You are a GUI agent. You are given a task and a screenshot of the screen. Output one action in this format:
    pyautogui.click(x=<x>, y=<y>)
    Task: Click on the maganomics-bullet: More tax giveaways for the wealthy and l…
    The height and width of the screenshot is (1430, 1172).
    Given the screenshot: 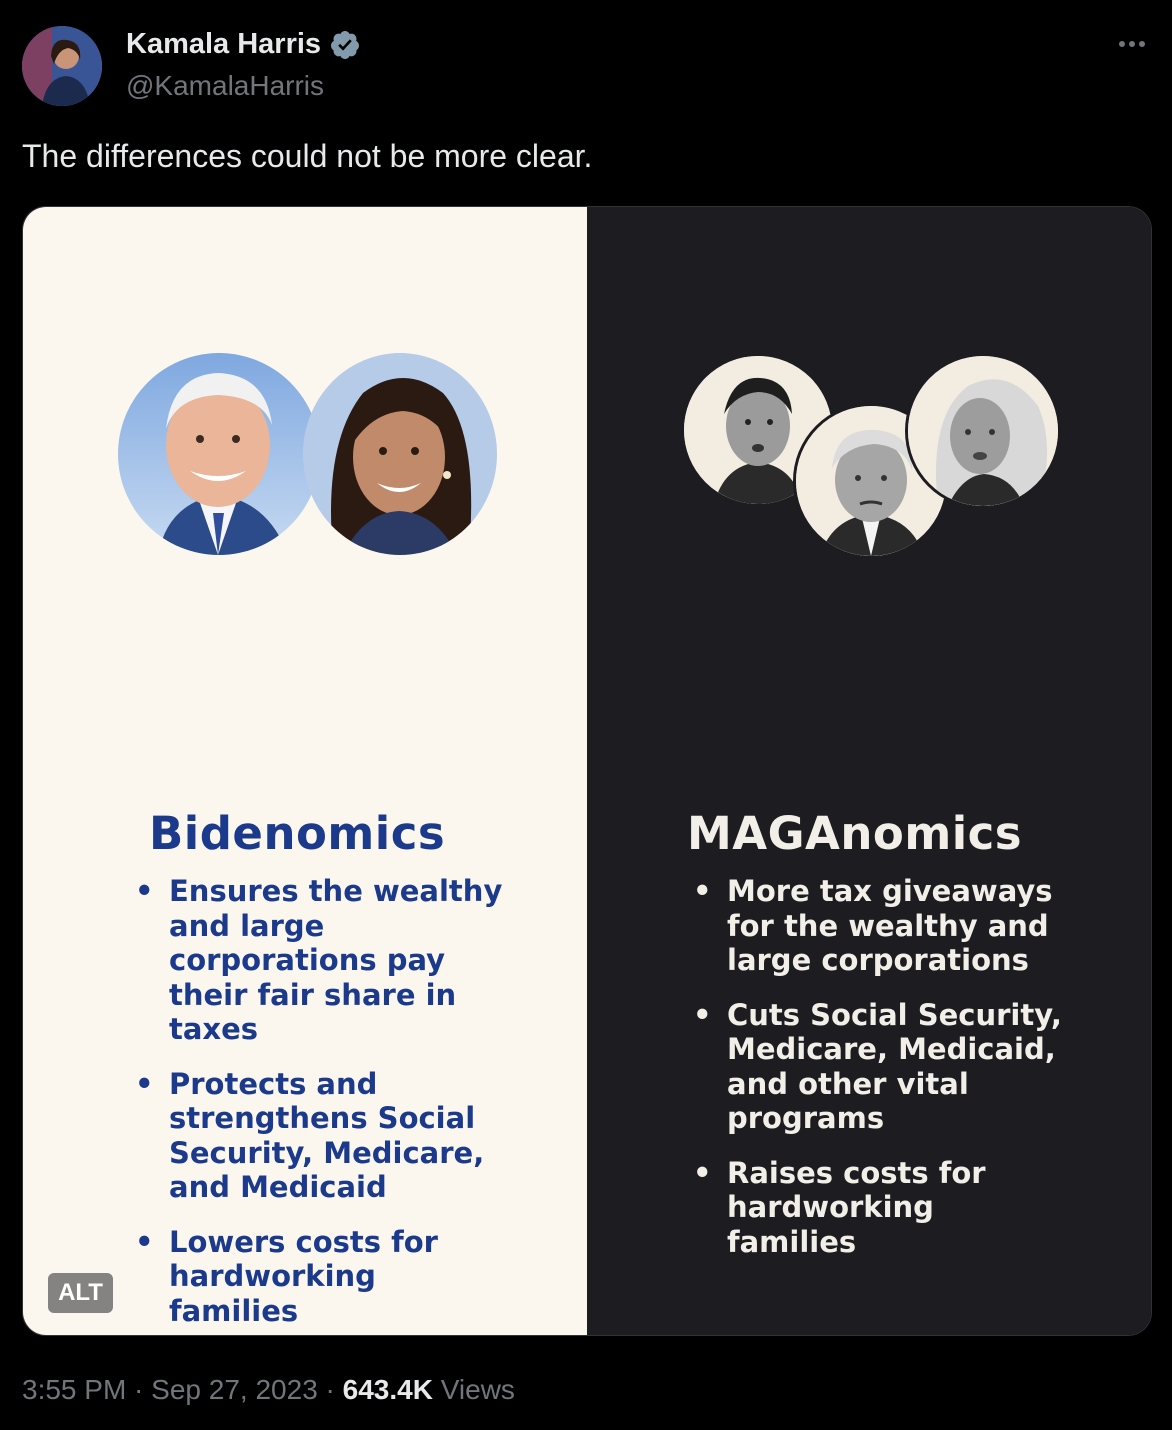 What is the action you would take?
    pyautogui.click(x=878, y=926)
    